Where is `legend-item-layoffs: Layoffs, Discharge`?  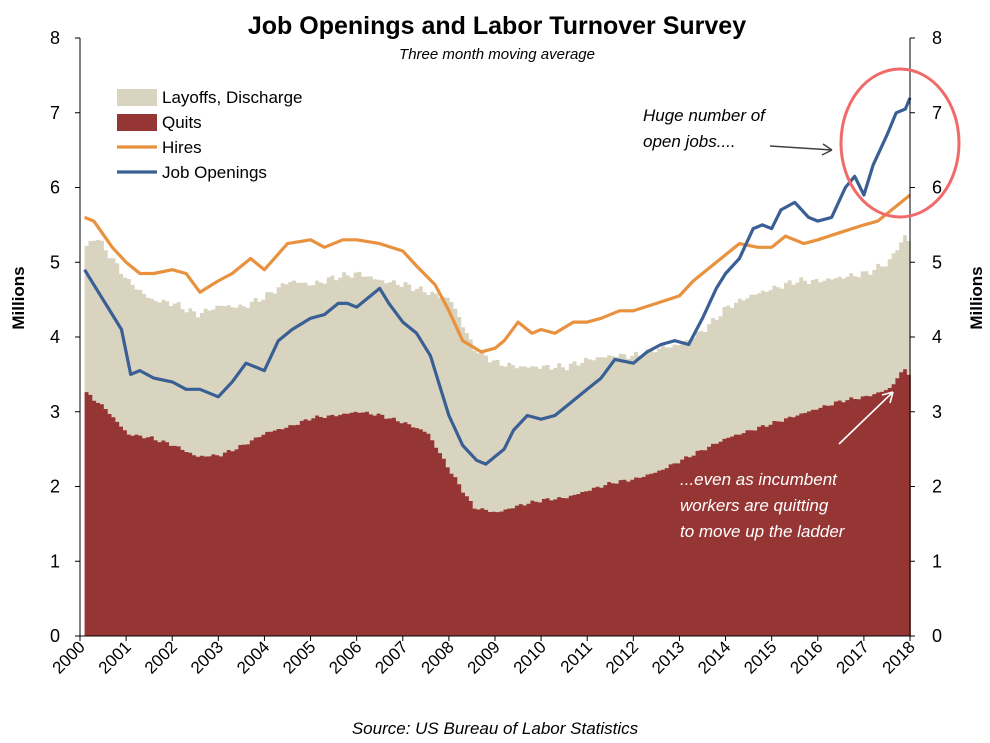
legend-item-layoffs: Layoffs, Discharge is located at coordinates (209, 97).